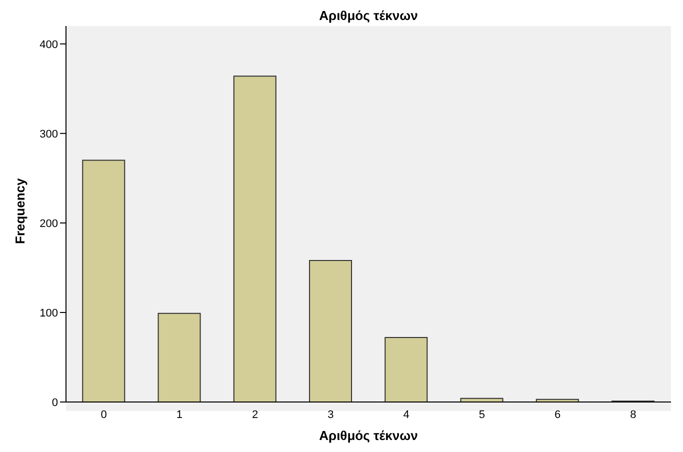 This screenshot has height=452, width=683. What do you see at coordinates (331, 414) in the screenshot?
I see `x-tick-label: 3` at bounding box center [331, 414].